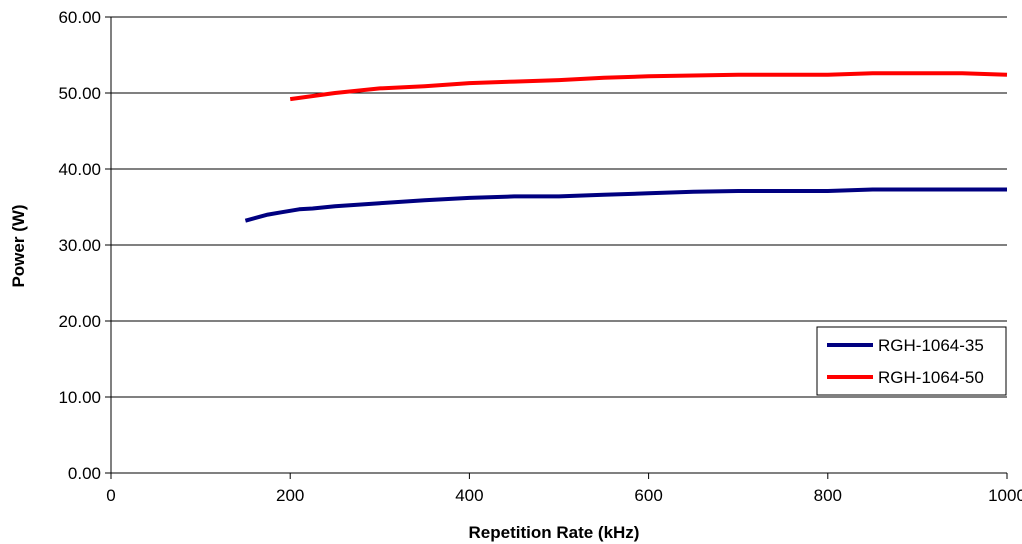 The image size is (1022, 544). Describe the element at coordinates (79, 245) in the screenshot. I see `y-tick-label: 30.00` at that location.